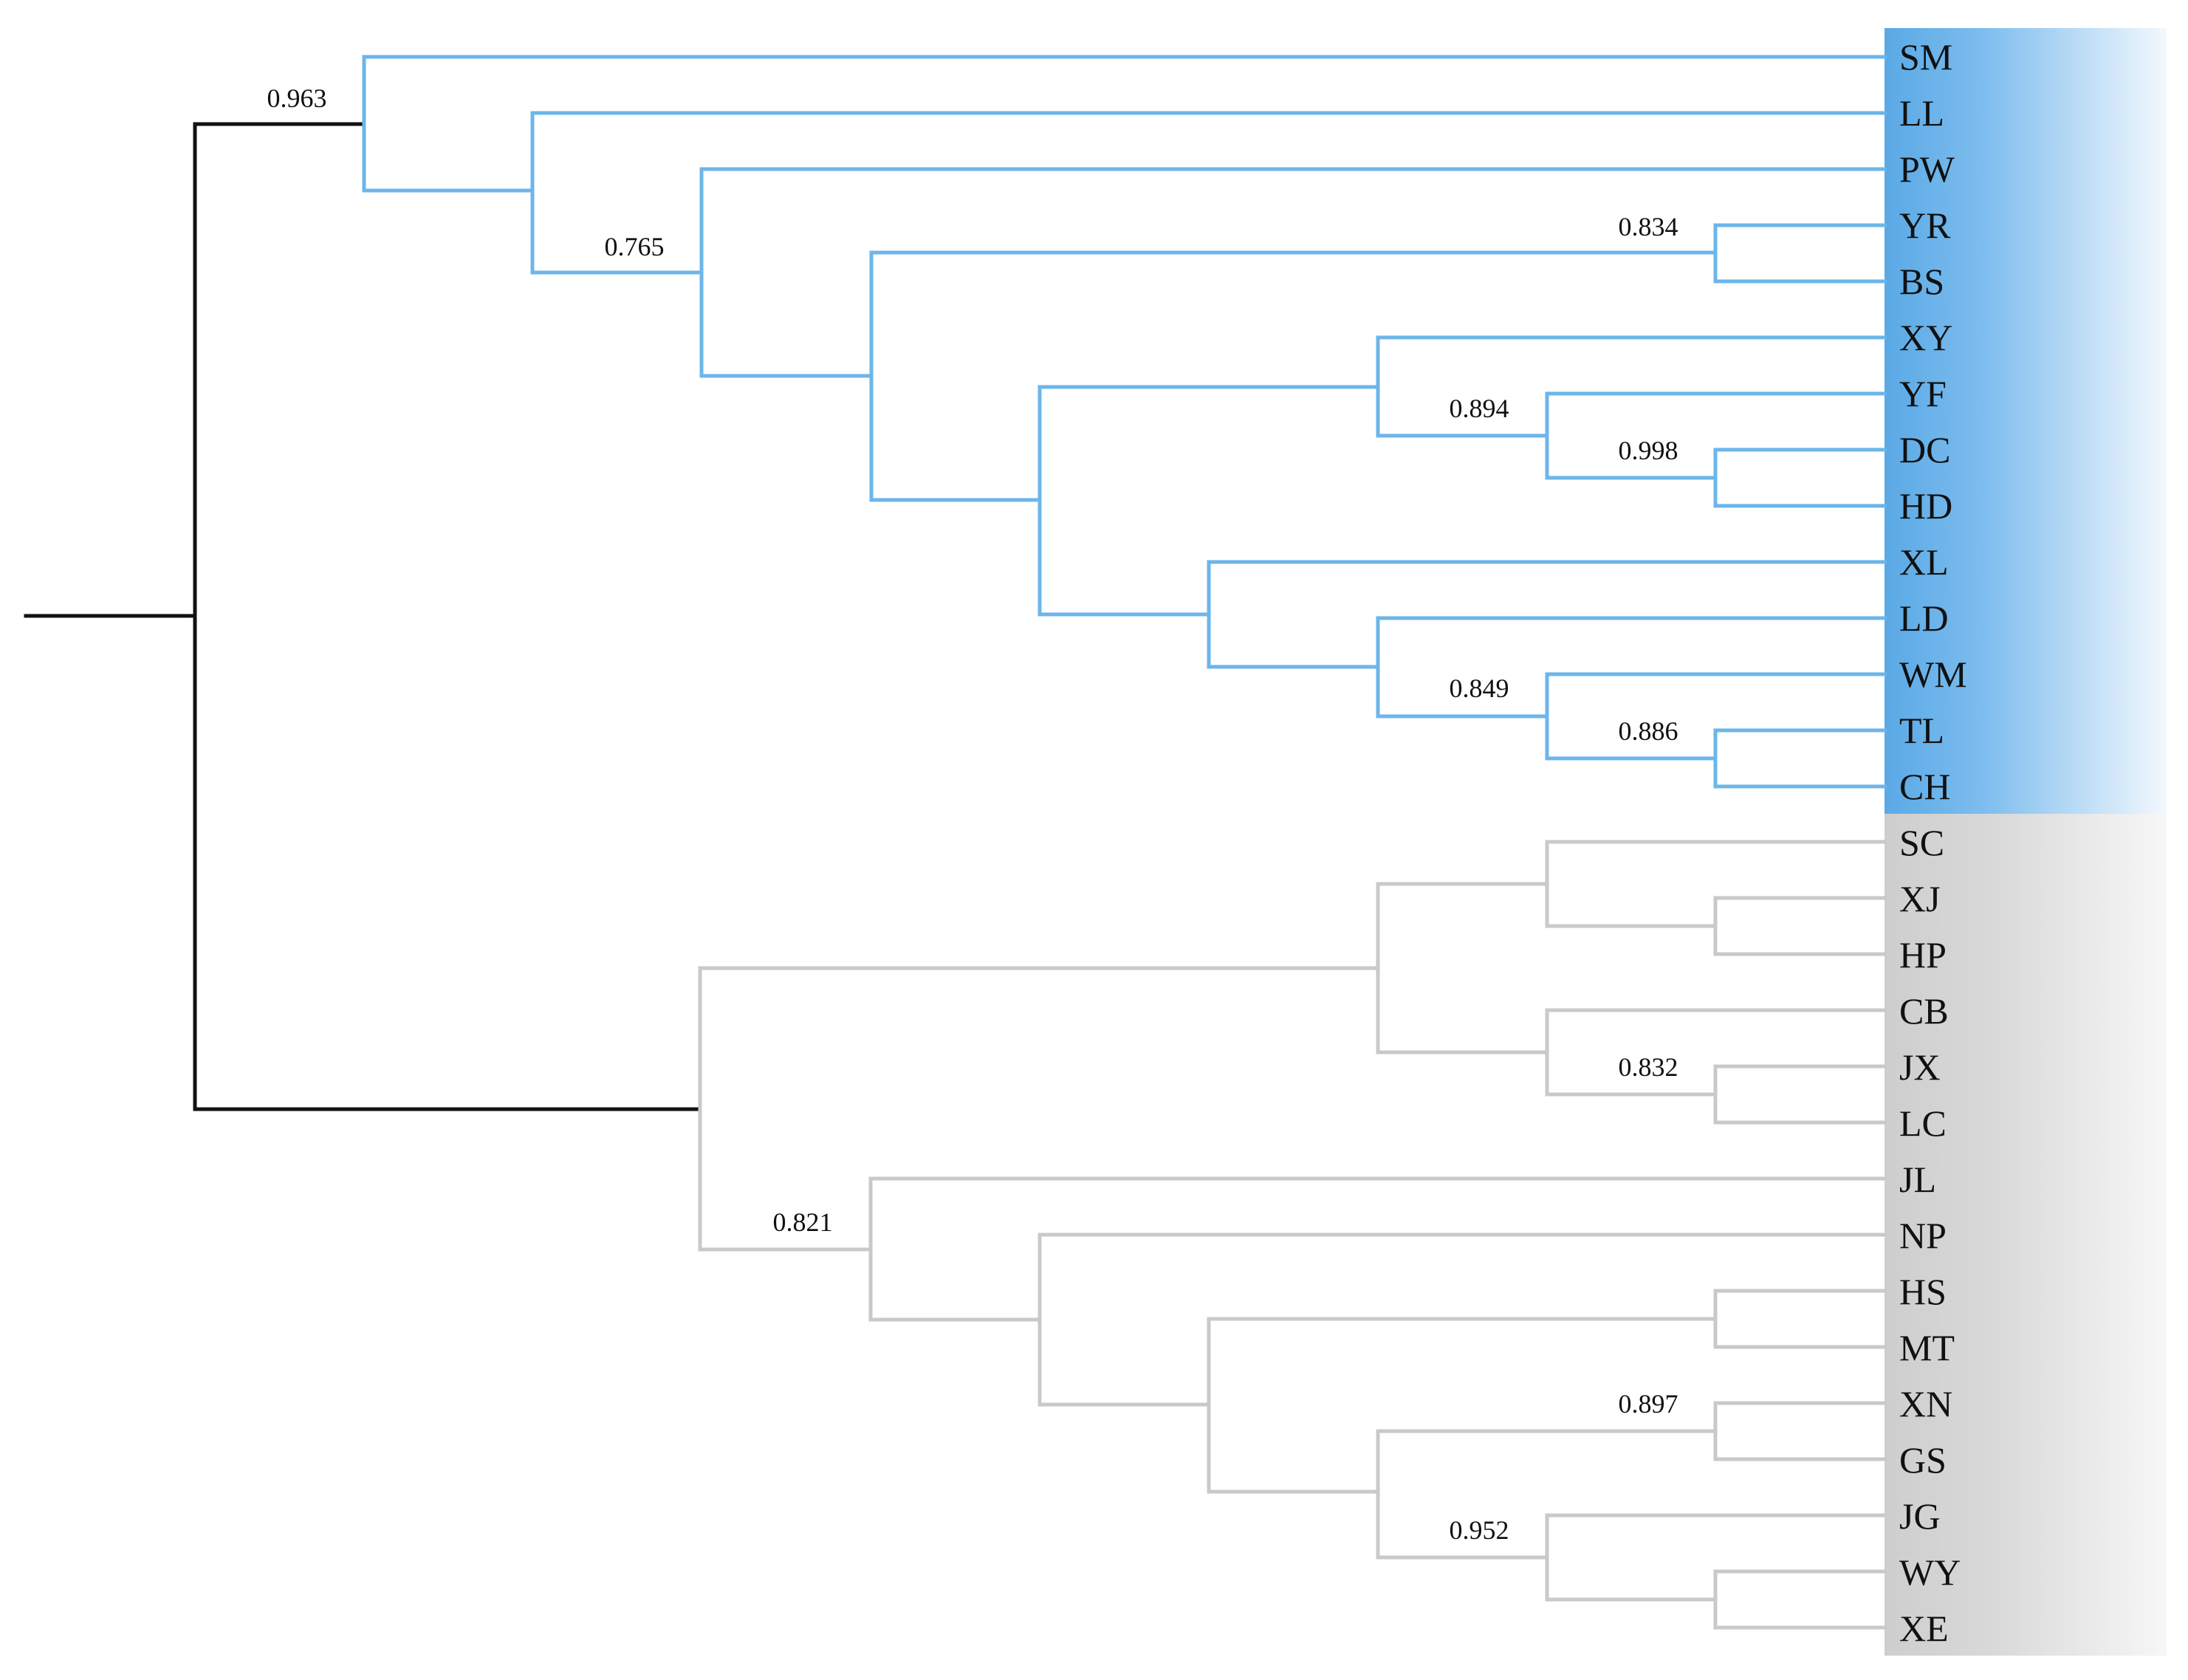  Describe the element at coordinates (1927, 169) in the screenshot. I see `leaf-label-pw: PW` at that location.